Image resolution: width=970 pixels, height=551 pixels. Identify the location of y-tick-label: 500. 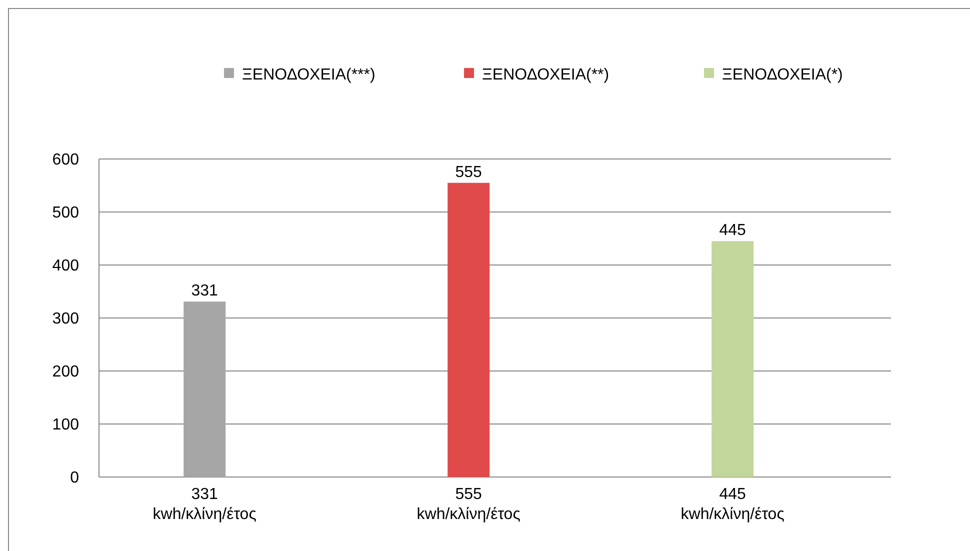
(66, 213).